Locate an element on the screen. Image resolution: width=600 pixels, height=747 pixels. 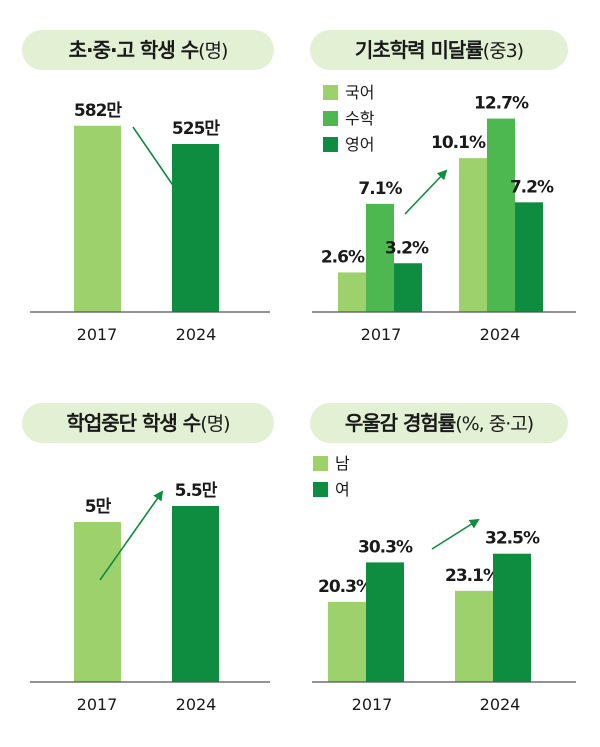
data-label: 10.1% is located at coordinates (458, 143).